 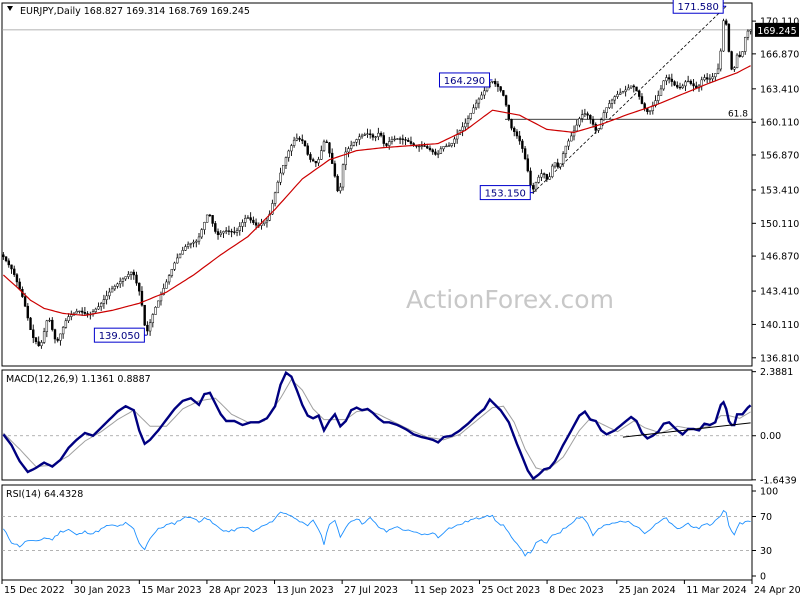 What do you see at coordinates (769, 492) in the screenshot?
I see `rsi-tick-label: 100` at bounding box center [769, 492].